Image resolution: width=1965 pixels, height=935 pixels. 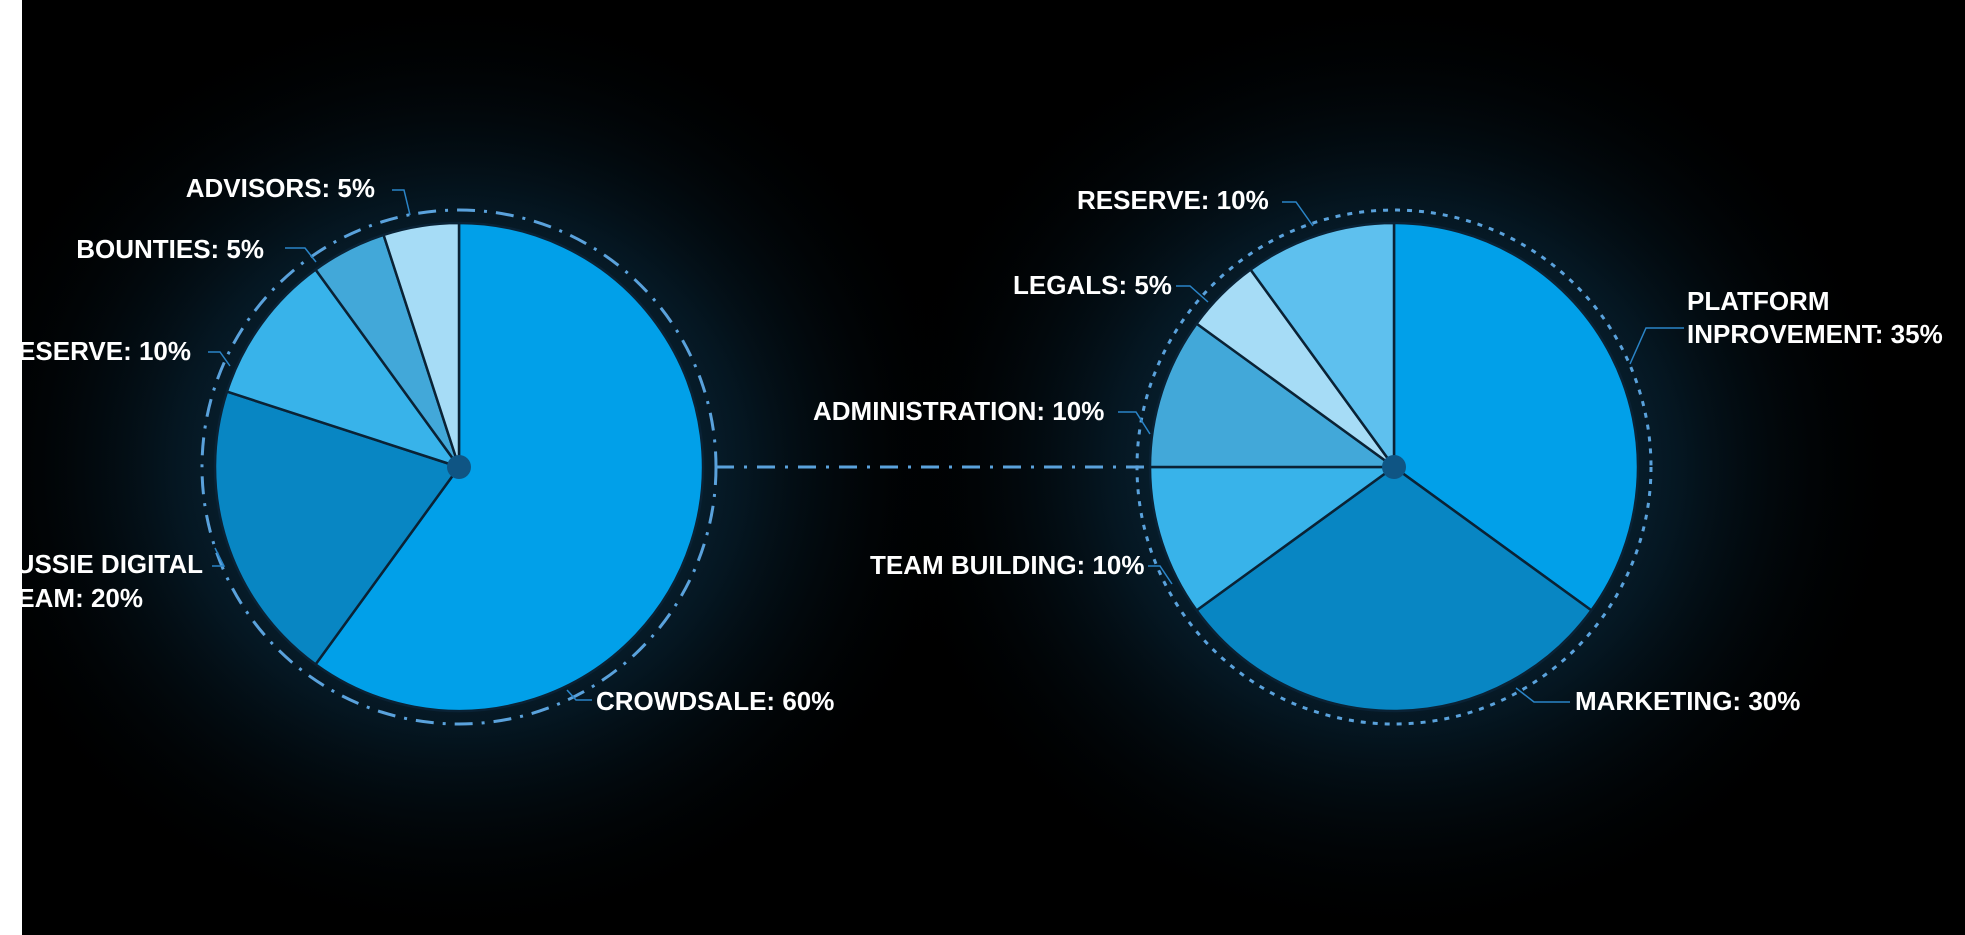 What do you see at coordinates (1298, 214) in the screenshot?
I see `leader-reserve-right` at bounding box center [1298, 214].